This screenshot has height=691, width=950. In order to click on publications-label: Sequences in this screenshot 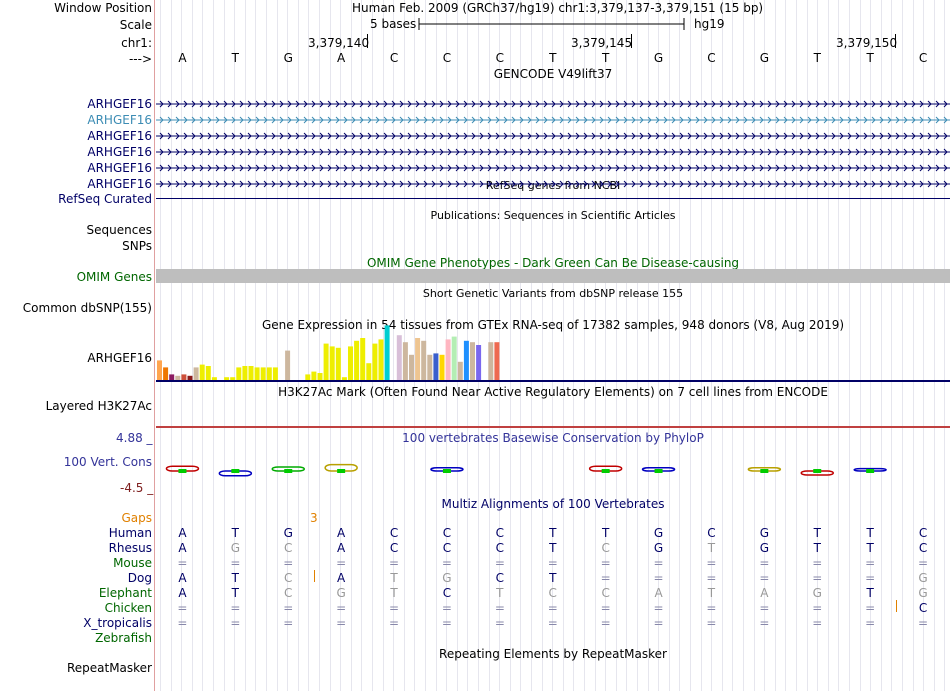, I will do `click(119, 230)`.